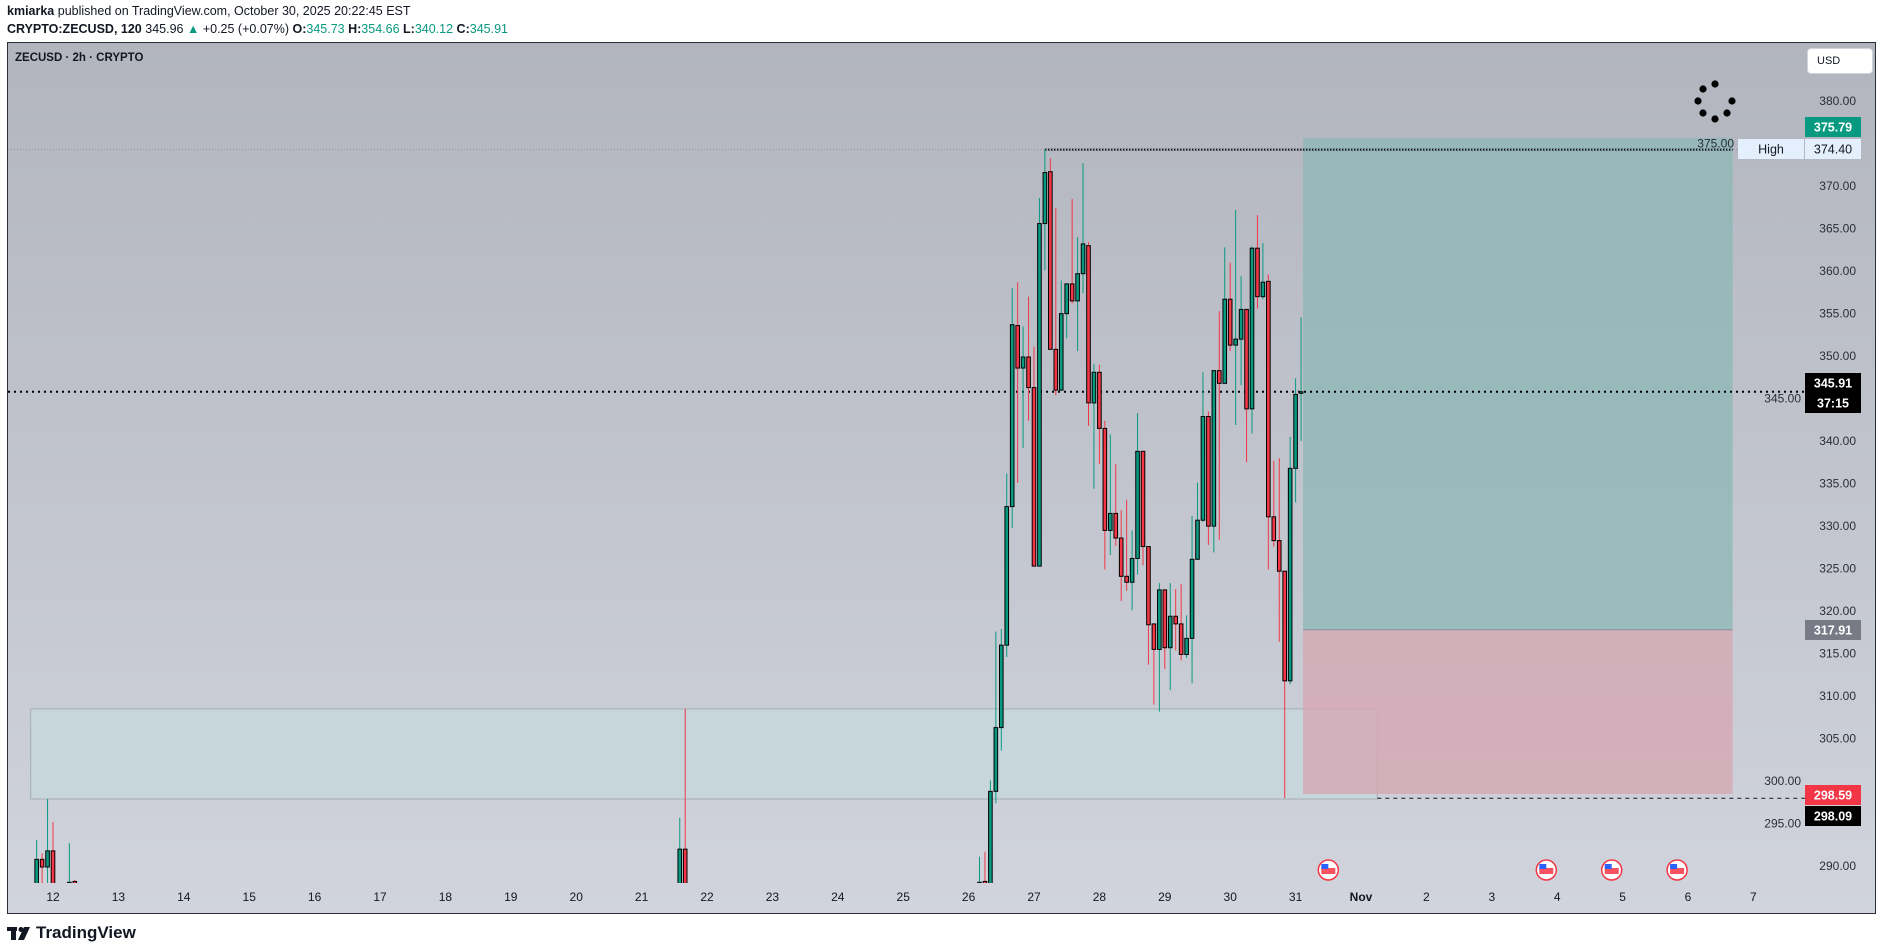  Describe the element at coordinates (31, 11) in the screenshot. I see `publisher-name: kmiarka` at that location.